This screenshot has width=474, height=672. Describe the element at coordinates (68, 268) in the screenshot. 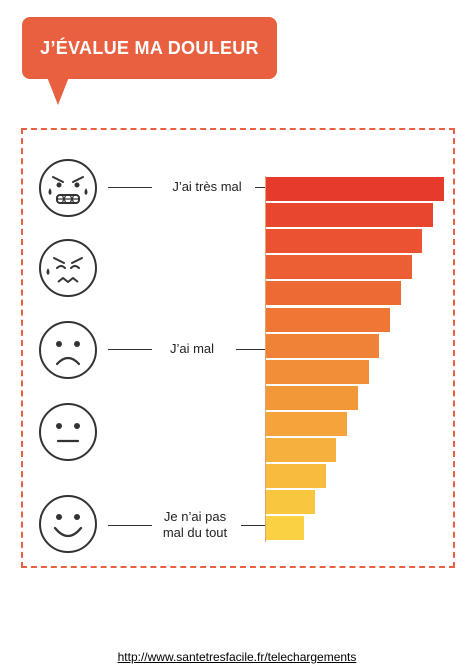

I see `wincing-sweat-face-icon` at that location.